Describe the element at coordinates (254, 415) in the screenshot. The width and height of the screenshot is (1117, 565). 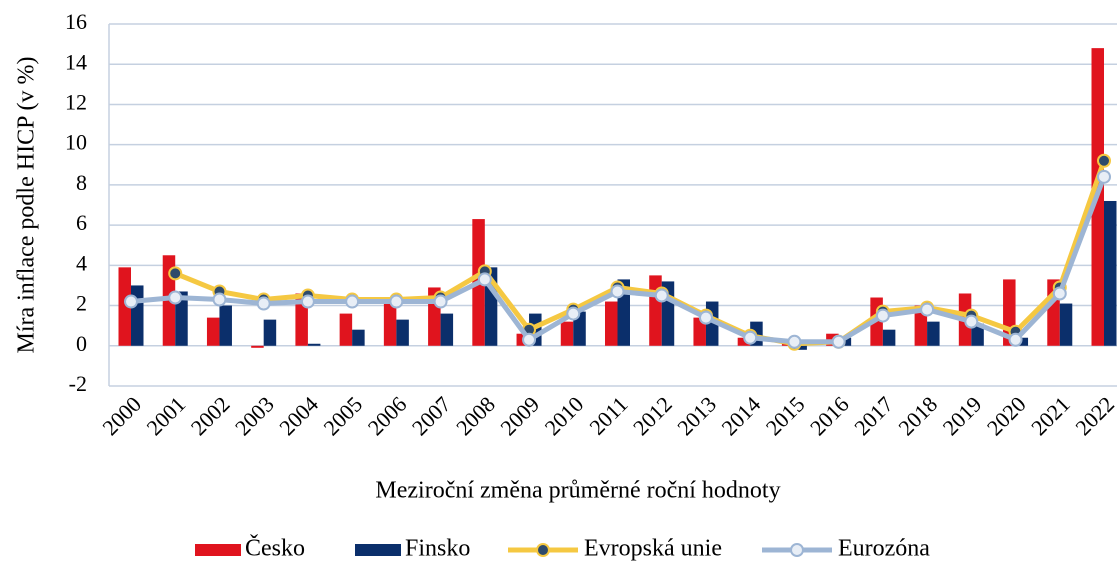
I see `x-tick-label: 2003` at that location.